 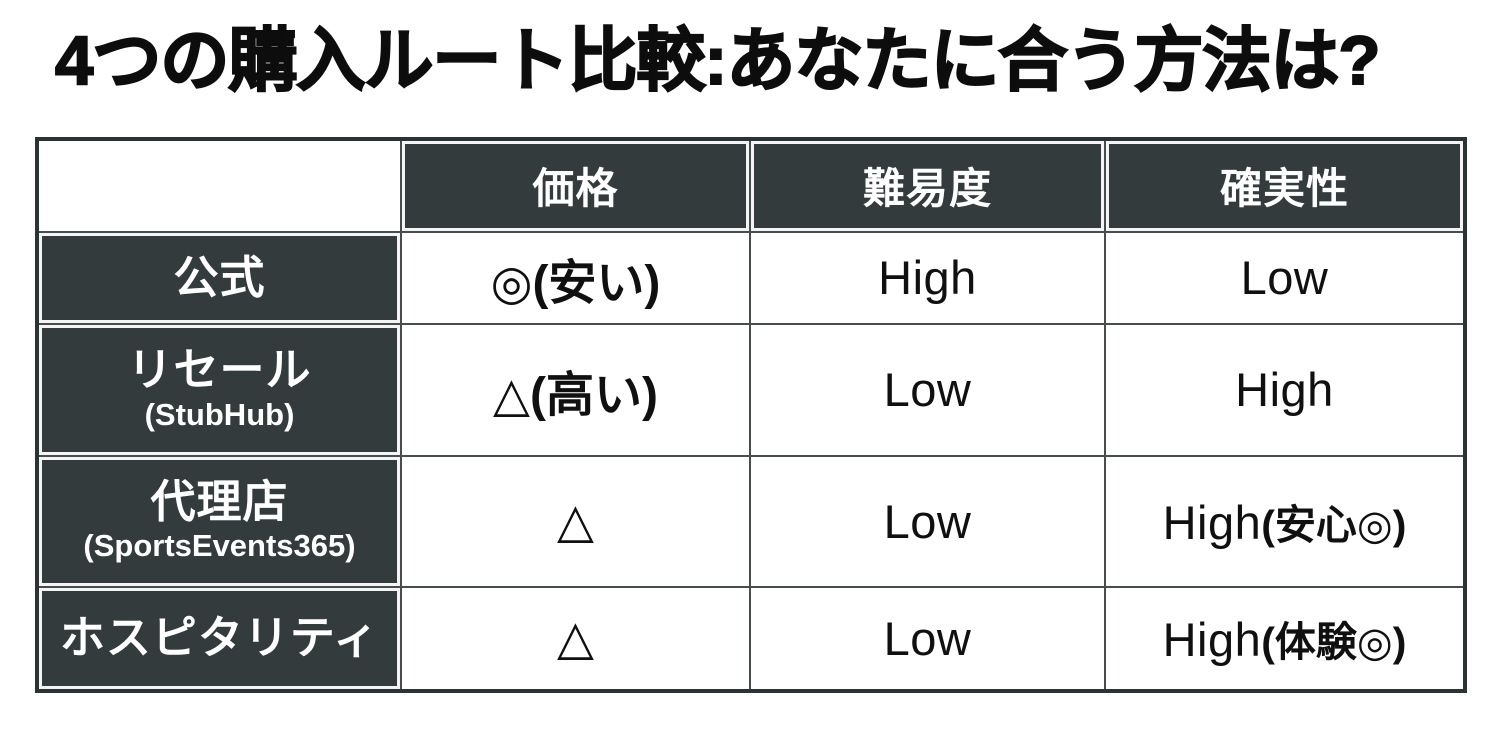 I want to click on column-header-certainty: 確実性, so click(x=1285, y=185).